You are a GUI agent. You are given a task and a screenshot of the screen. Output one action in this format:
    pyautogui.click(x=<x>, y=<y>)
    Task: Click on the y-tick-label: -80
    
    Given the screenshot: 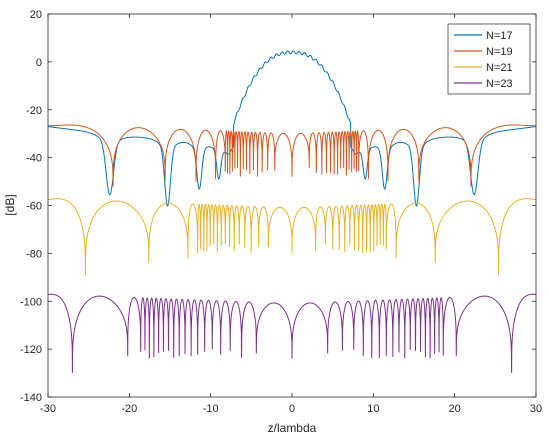 What is the action you would take?
    pyautogui.click(x=34, y=254)
    